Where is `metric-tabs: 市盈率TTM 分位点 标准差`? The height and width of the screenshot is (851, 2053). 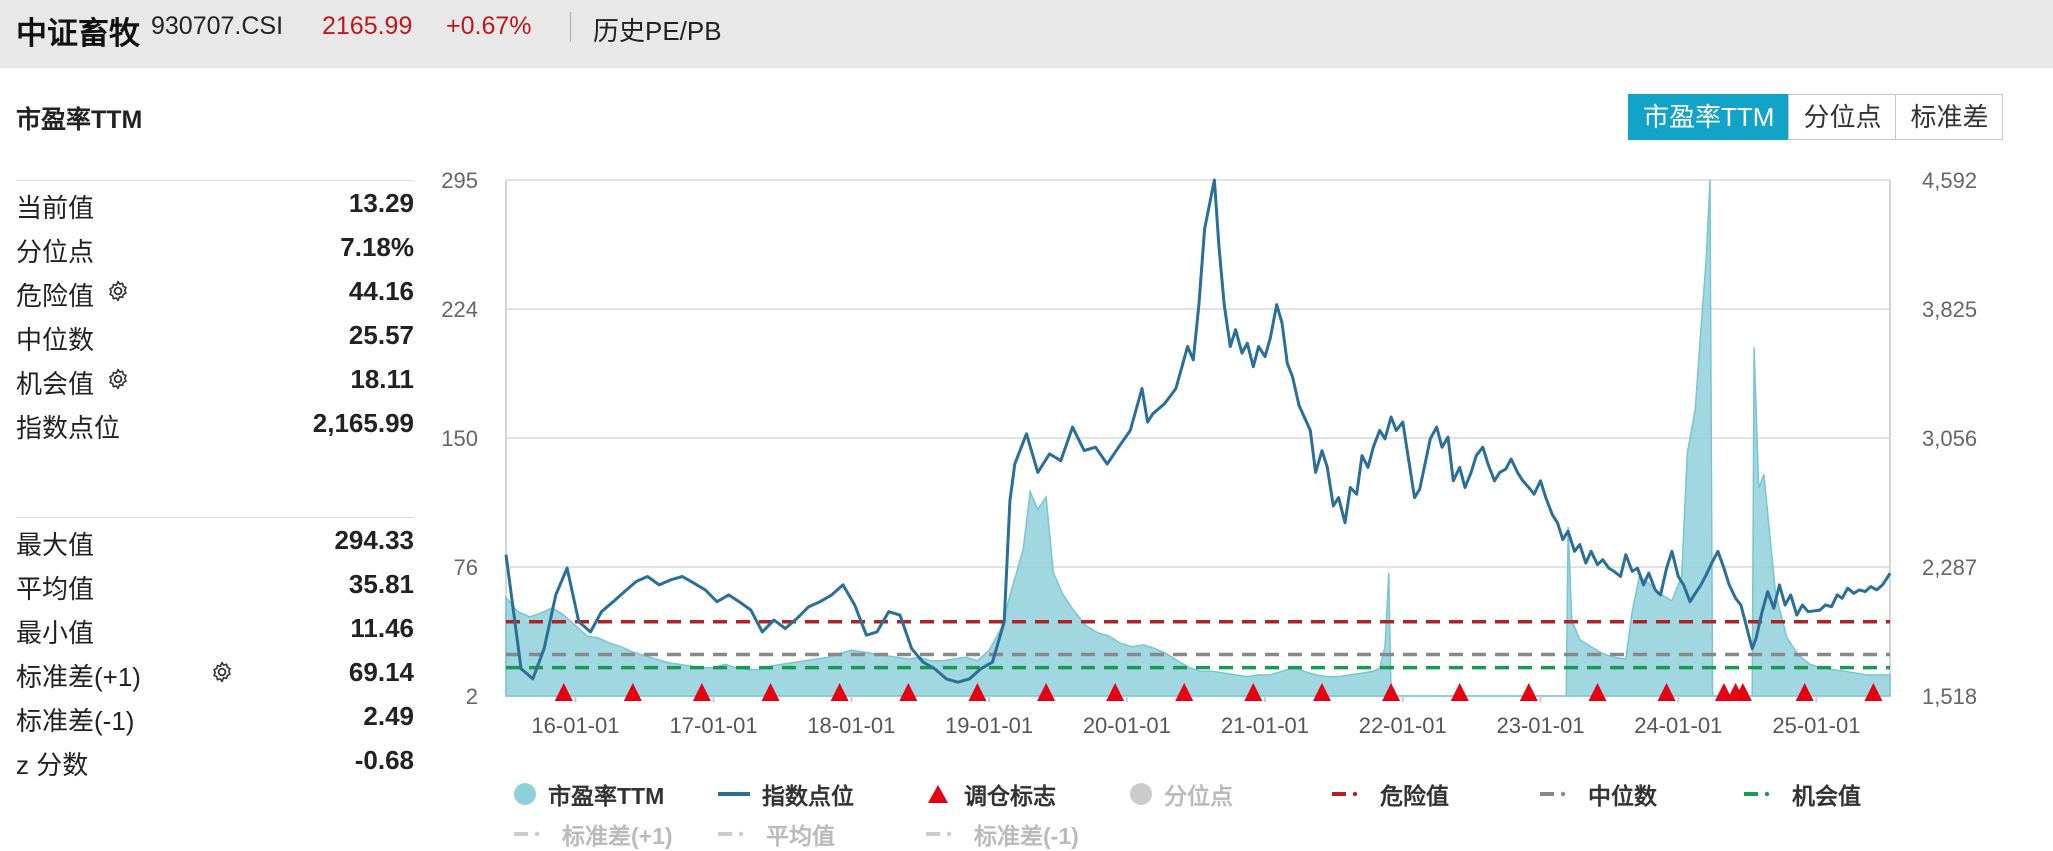 metric-tabs: 市盈率TTM 分位点 标准差 is located at coordinates (1816, 117).